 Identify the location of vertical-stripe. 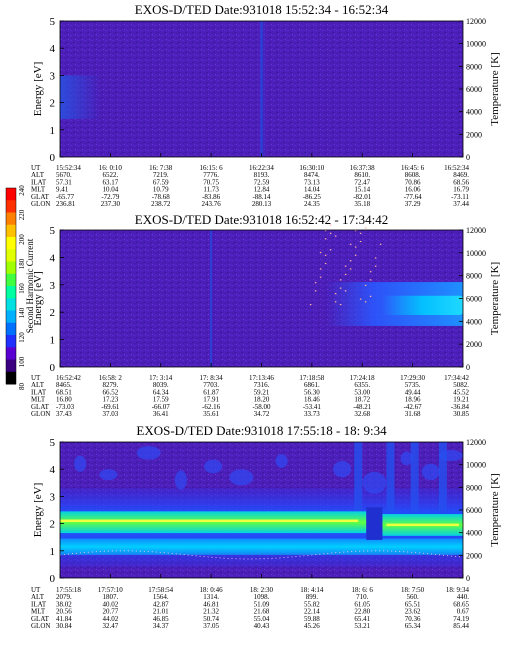
(211, 298).